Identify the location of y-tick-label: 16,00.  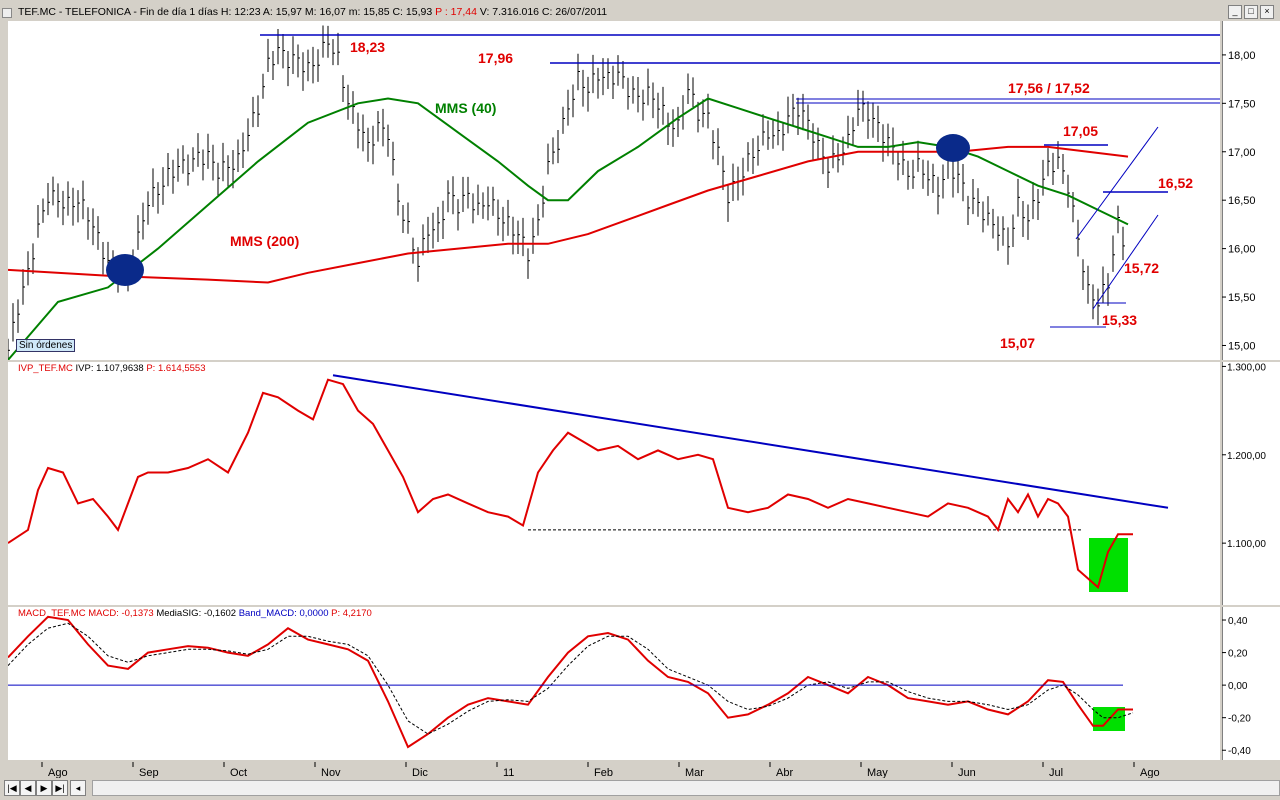
(1242, 250).